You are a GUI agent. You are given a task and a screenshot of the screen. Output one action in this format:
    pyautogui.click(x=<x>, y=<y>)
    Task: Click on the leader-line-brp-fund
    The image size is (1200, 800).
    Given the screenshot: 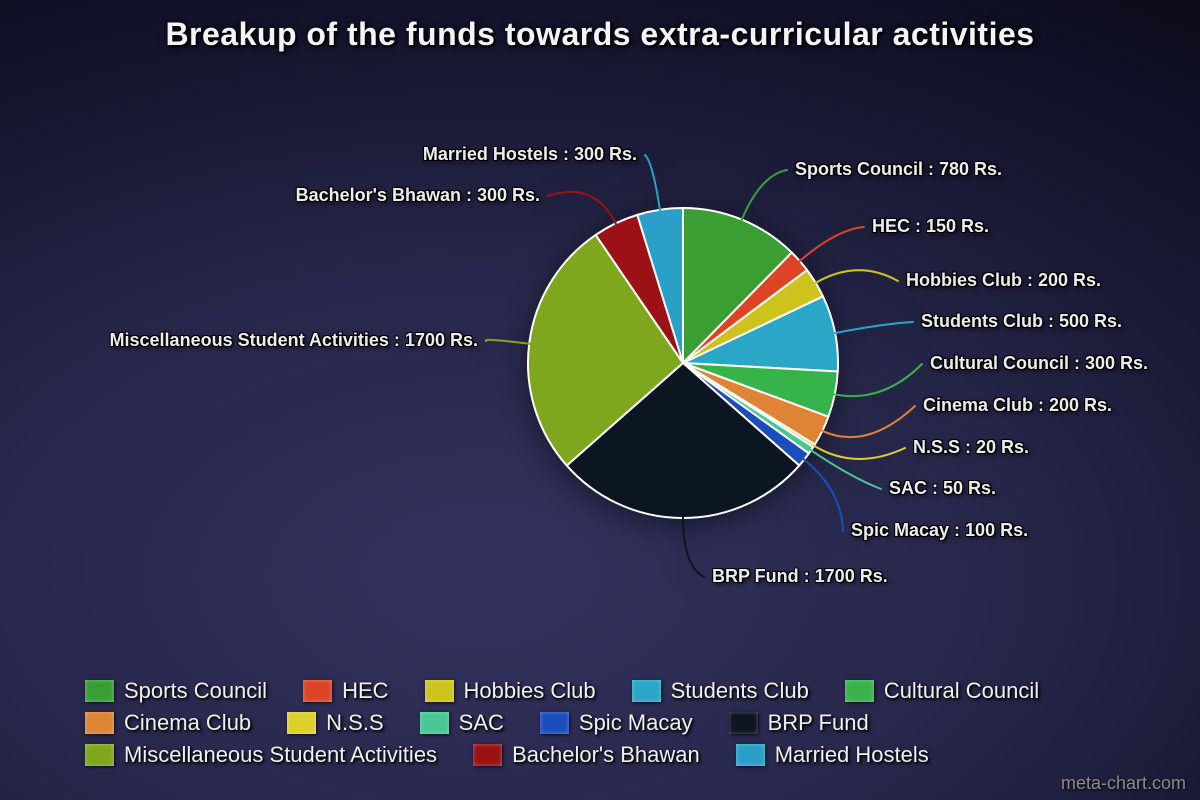 What is the action you would take?
    pyautogui.click(x=693, y=546)
    